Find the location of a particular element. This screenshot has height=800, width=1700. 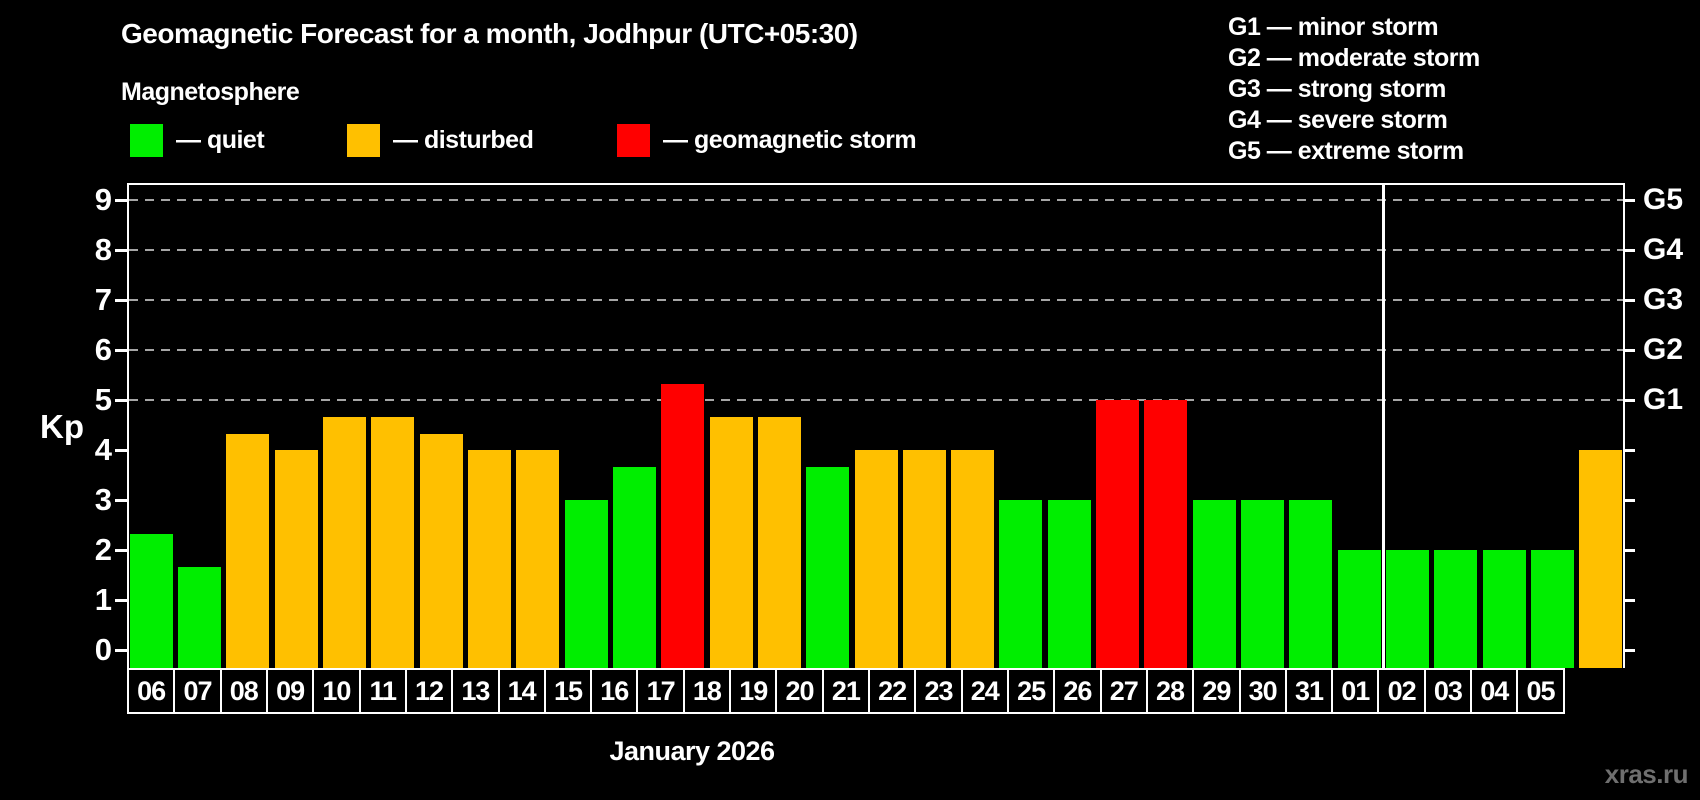

x-label-19: 19 is located at coordinates (753, 691).